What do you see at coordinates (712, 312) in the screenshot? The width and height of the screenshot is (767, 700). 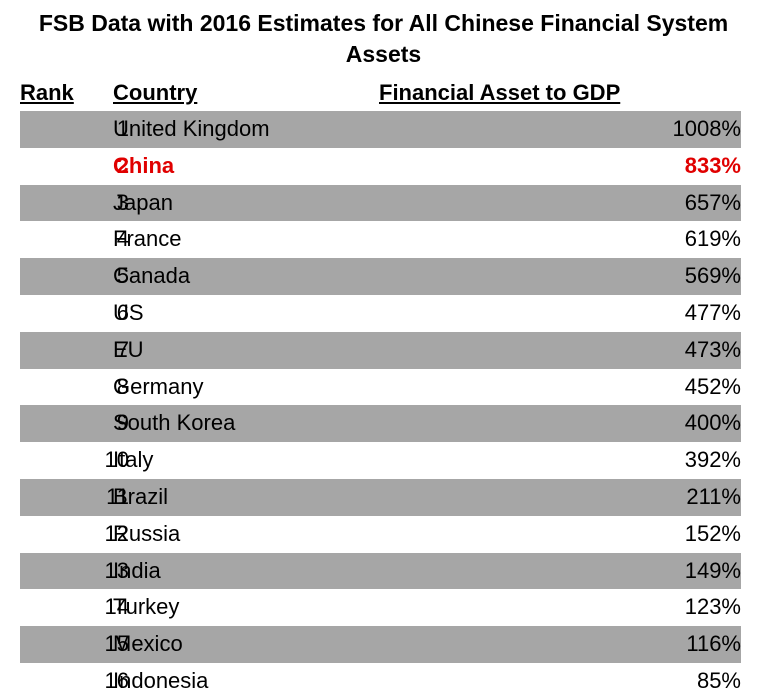 I see `value-cell: 477%` at bounding box center [712, 312].